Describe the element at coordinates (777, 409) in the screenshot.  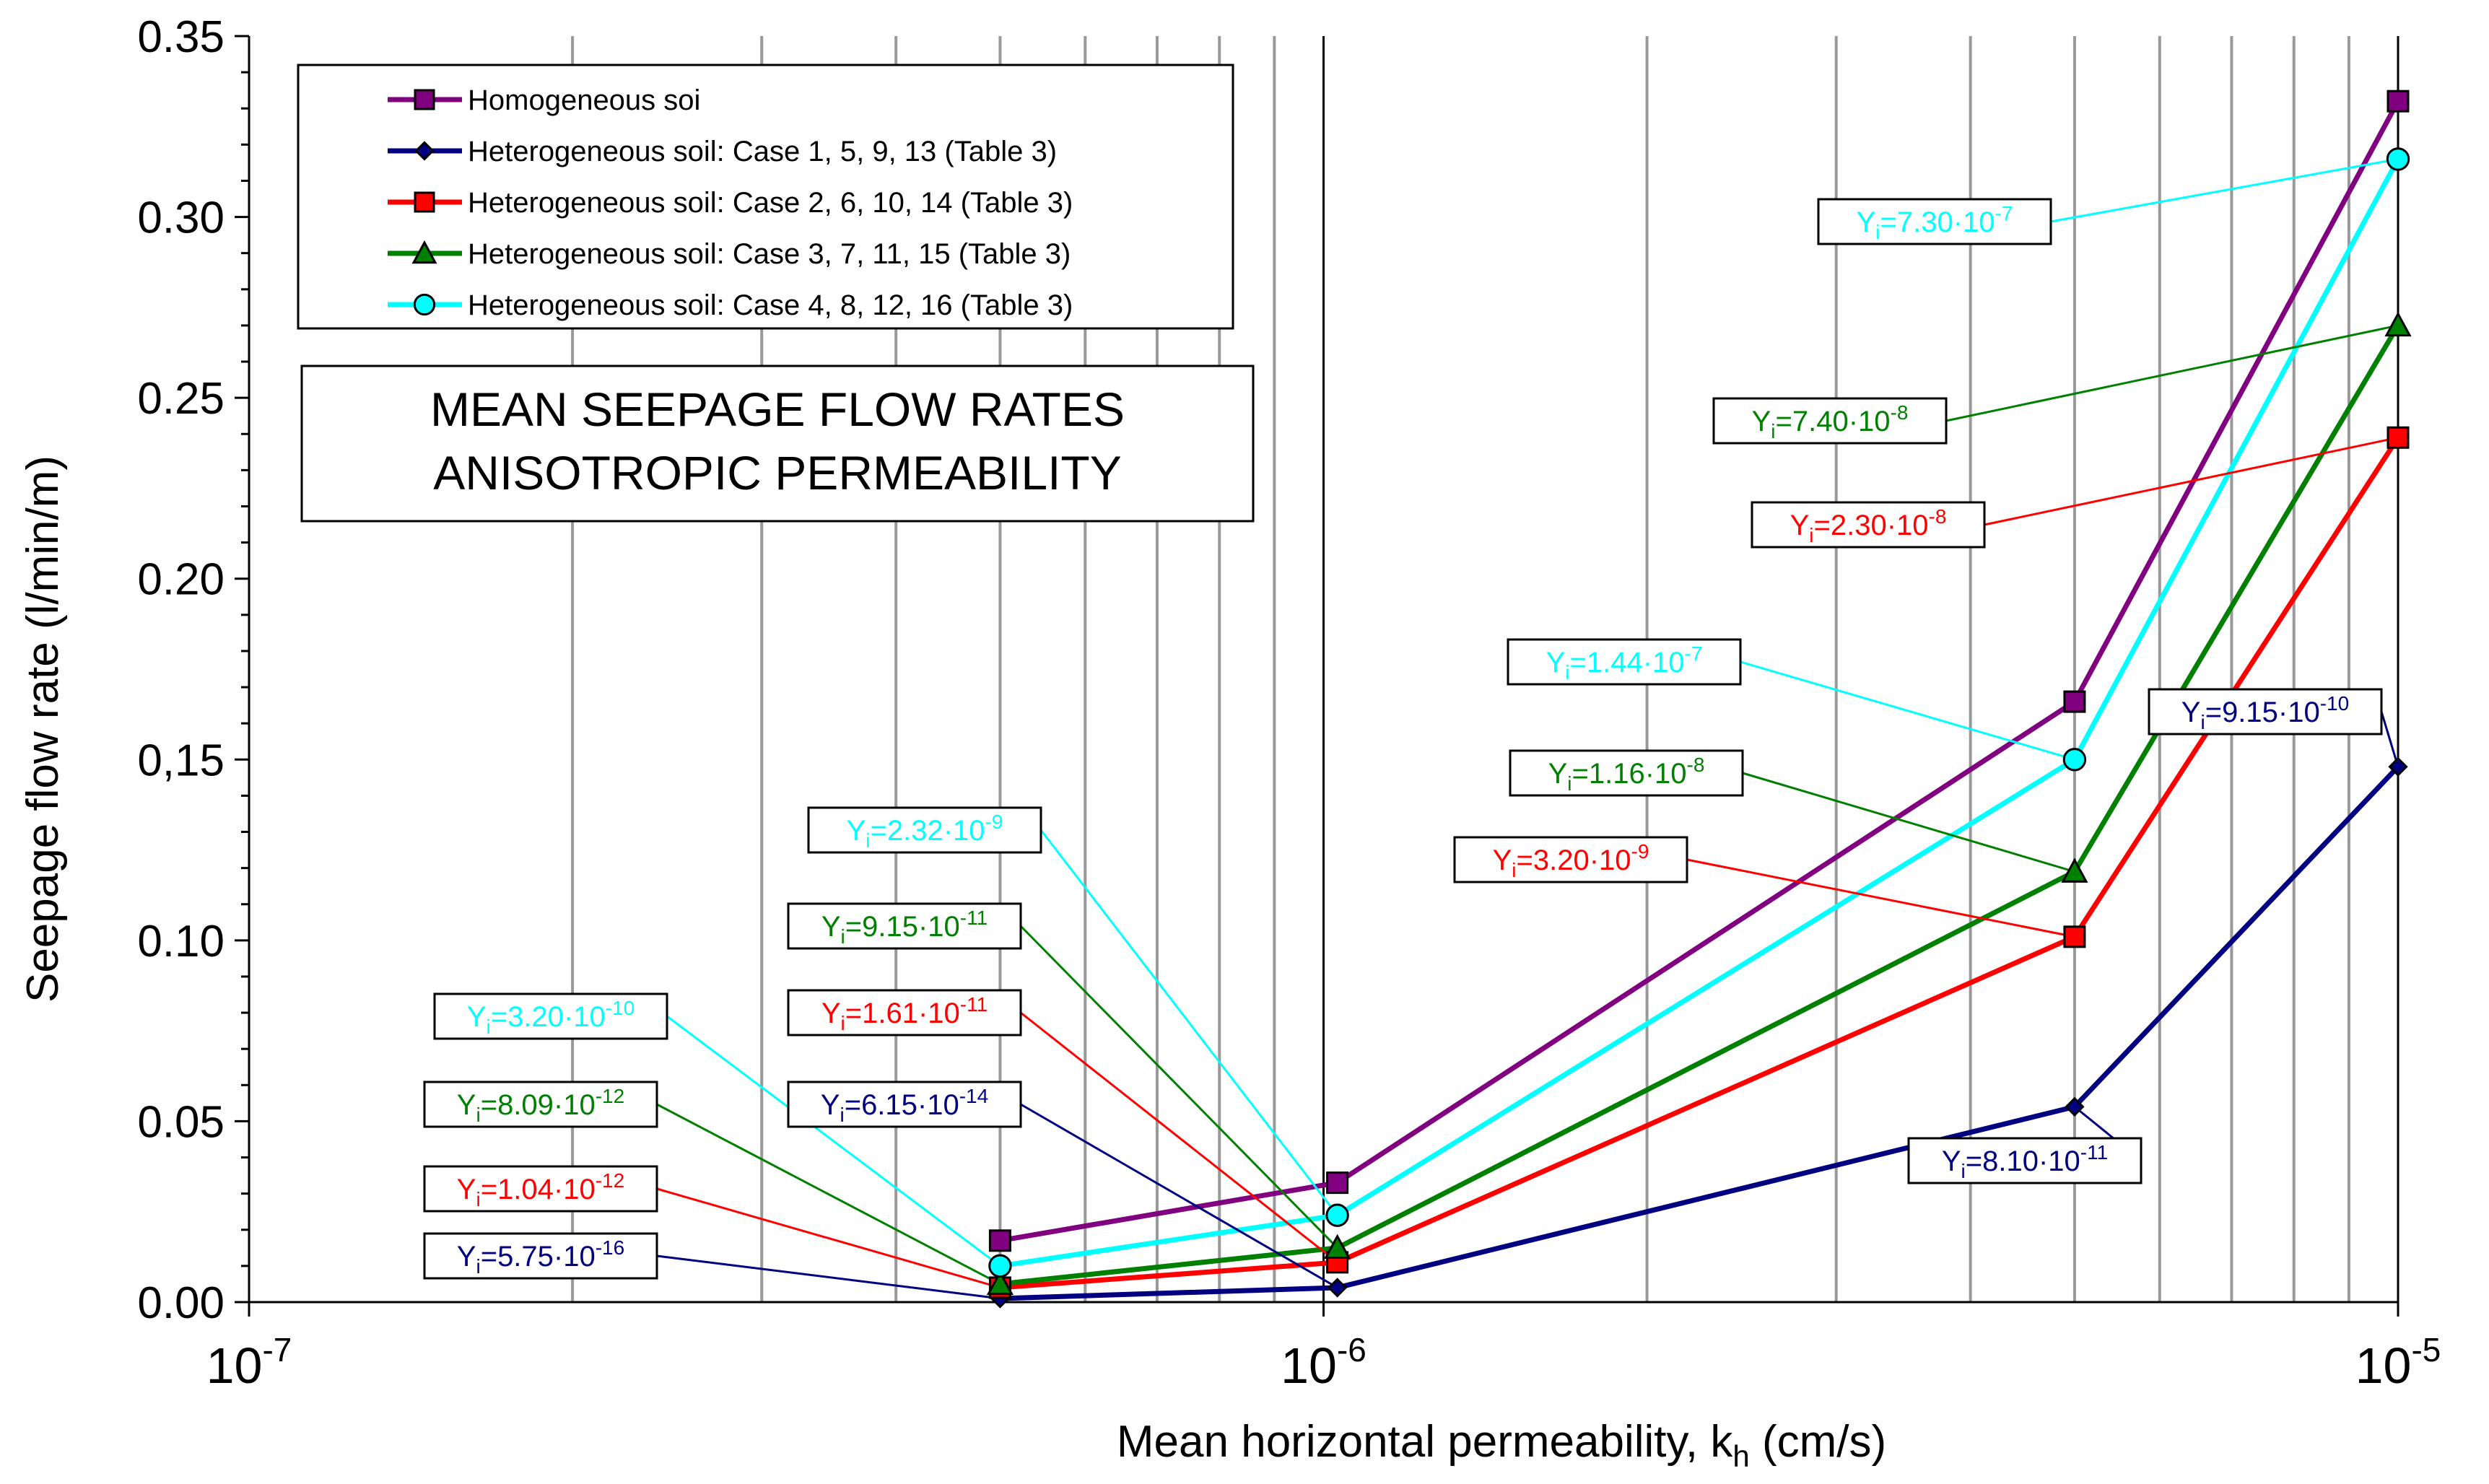
I see `chart-title: MEAN SEEPAGE FLOW RATES` at that location.